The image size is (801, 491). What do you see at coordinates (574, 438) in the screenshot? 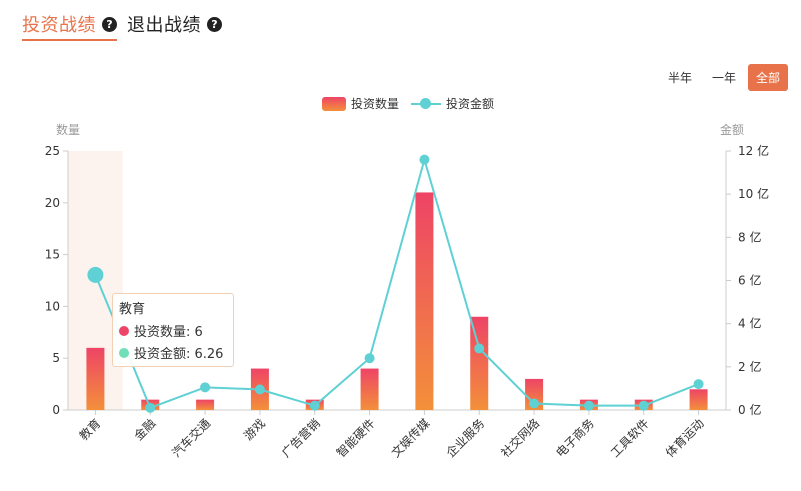
I see `x-tick-label: 电子商务` at bounding box center [574, 438].